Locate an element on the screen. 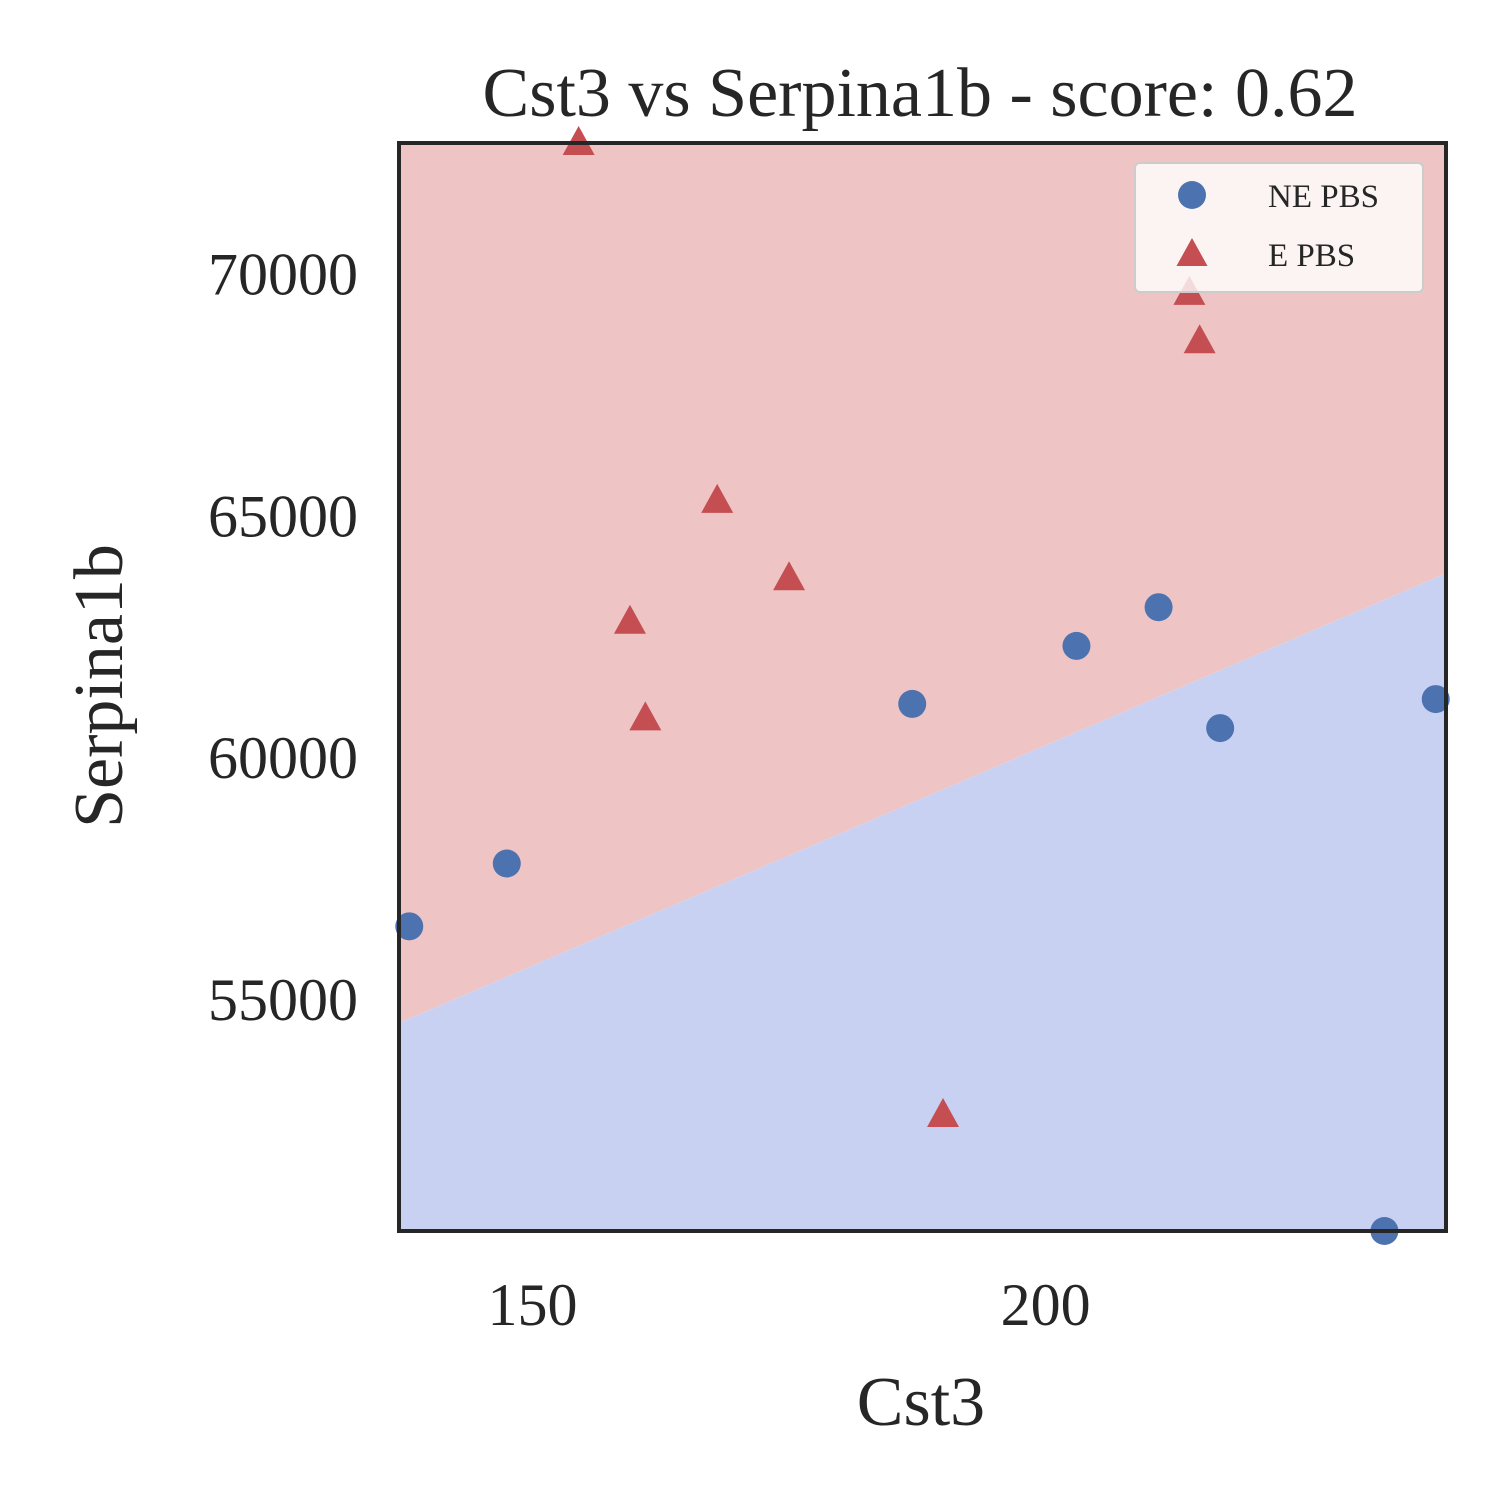 The width and height of the screenshot is (1500, 1500). y-axis-label: Serpina1b is located at coordinates (99, 686).